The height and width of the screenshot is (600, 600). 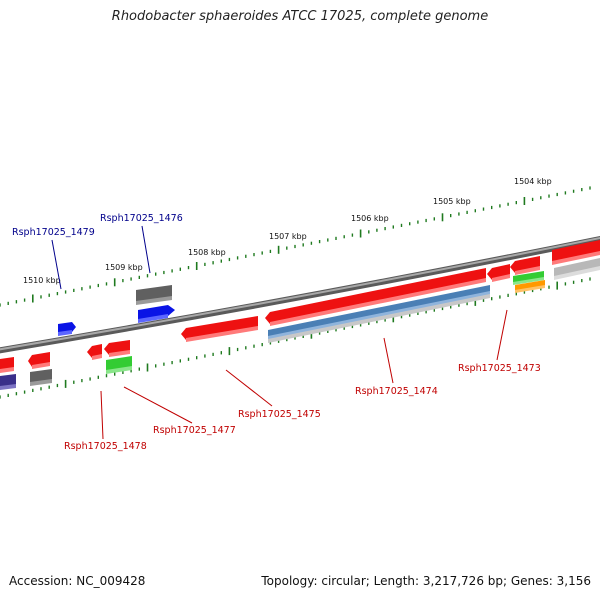 I want to click on gene-gray-lower, so click(x=41, y=377).